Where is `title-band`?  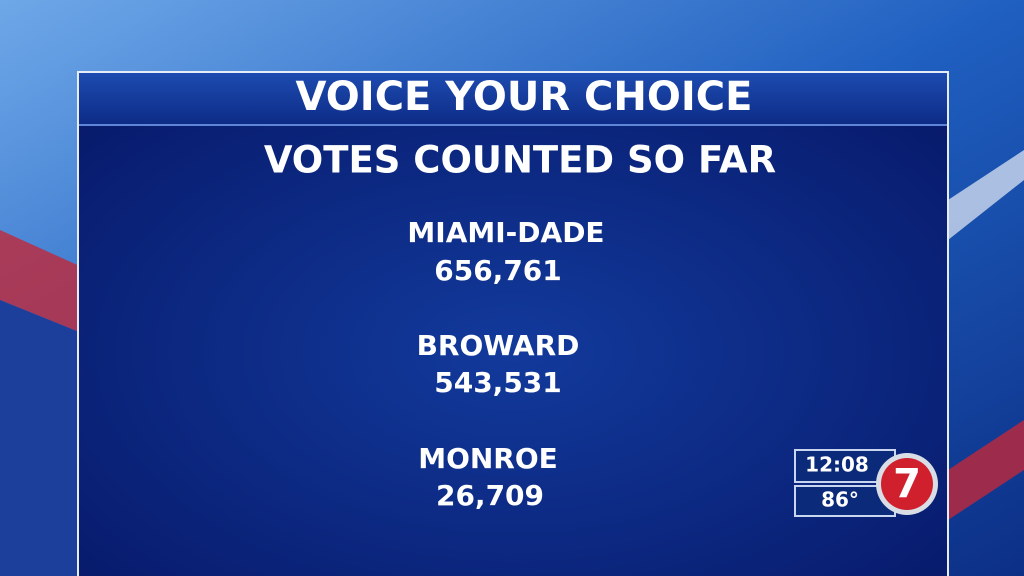 title-band is located at coordinates (513, 99).